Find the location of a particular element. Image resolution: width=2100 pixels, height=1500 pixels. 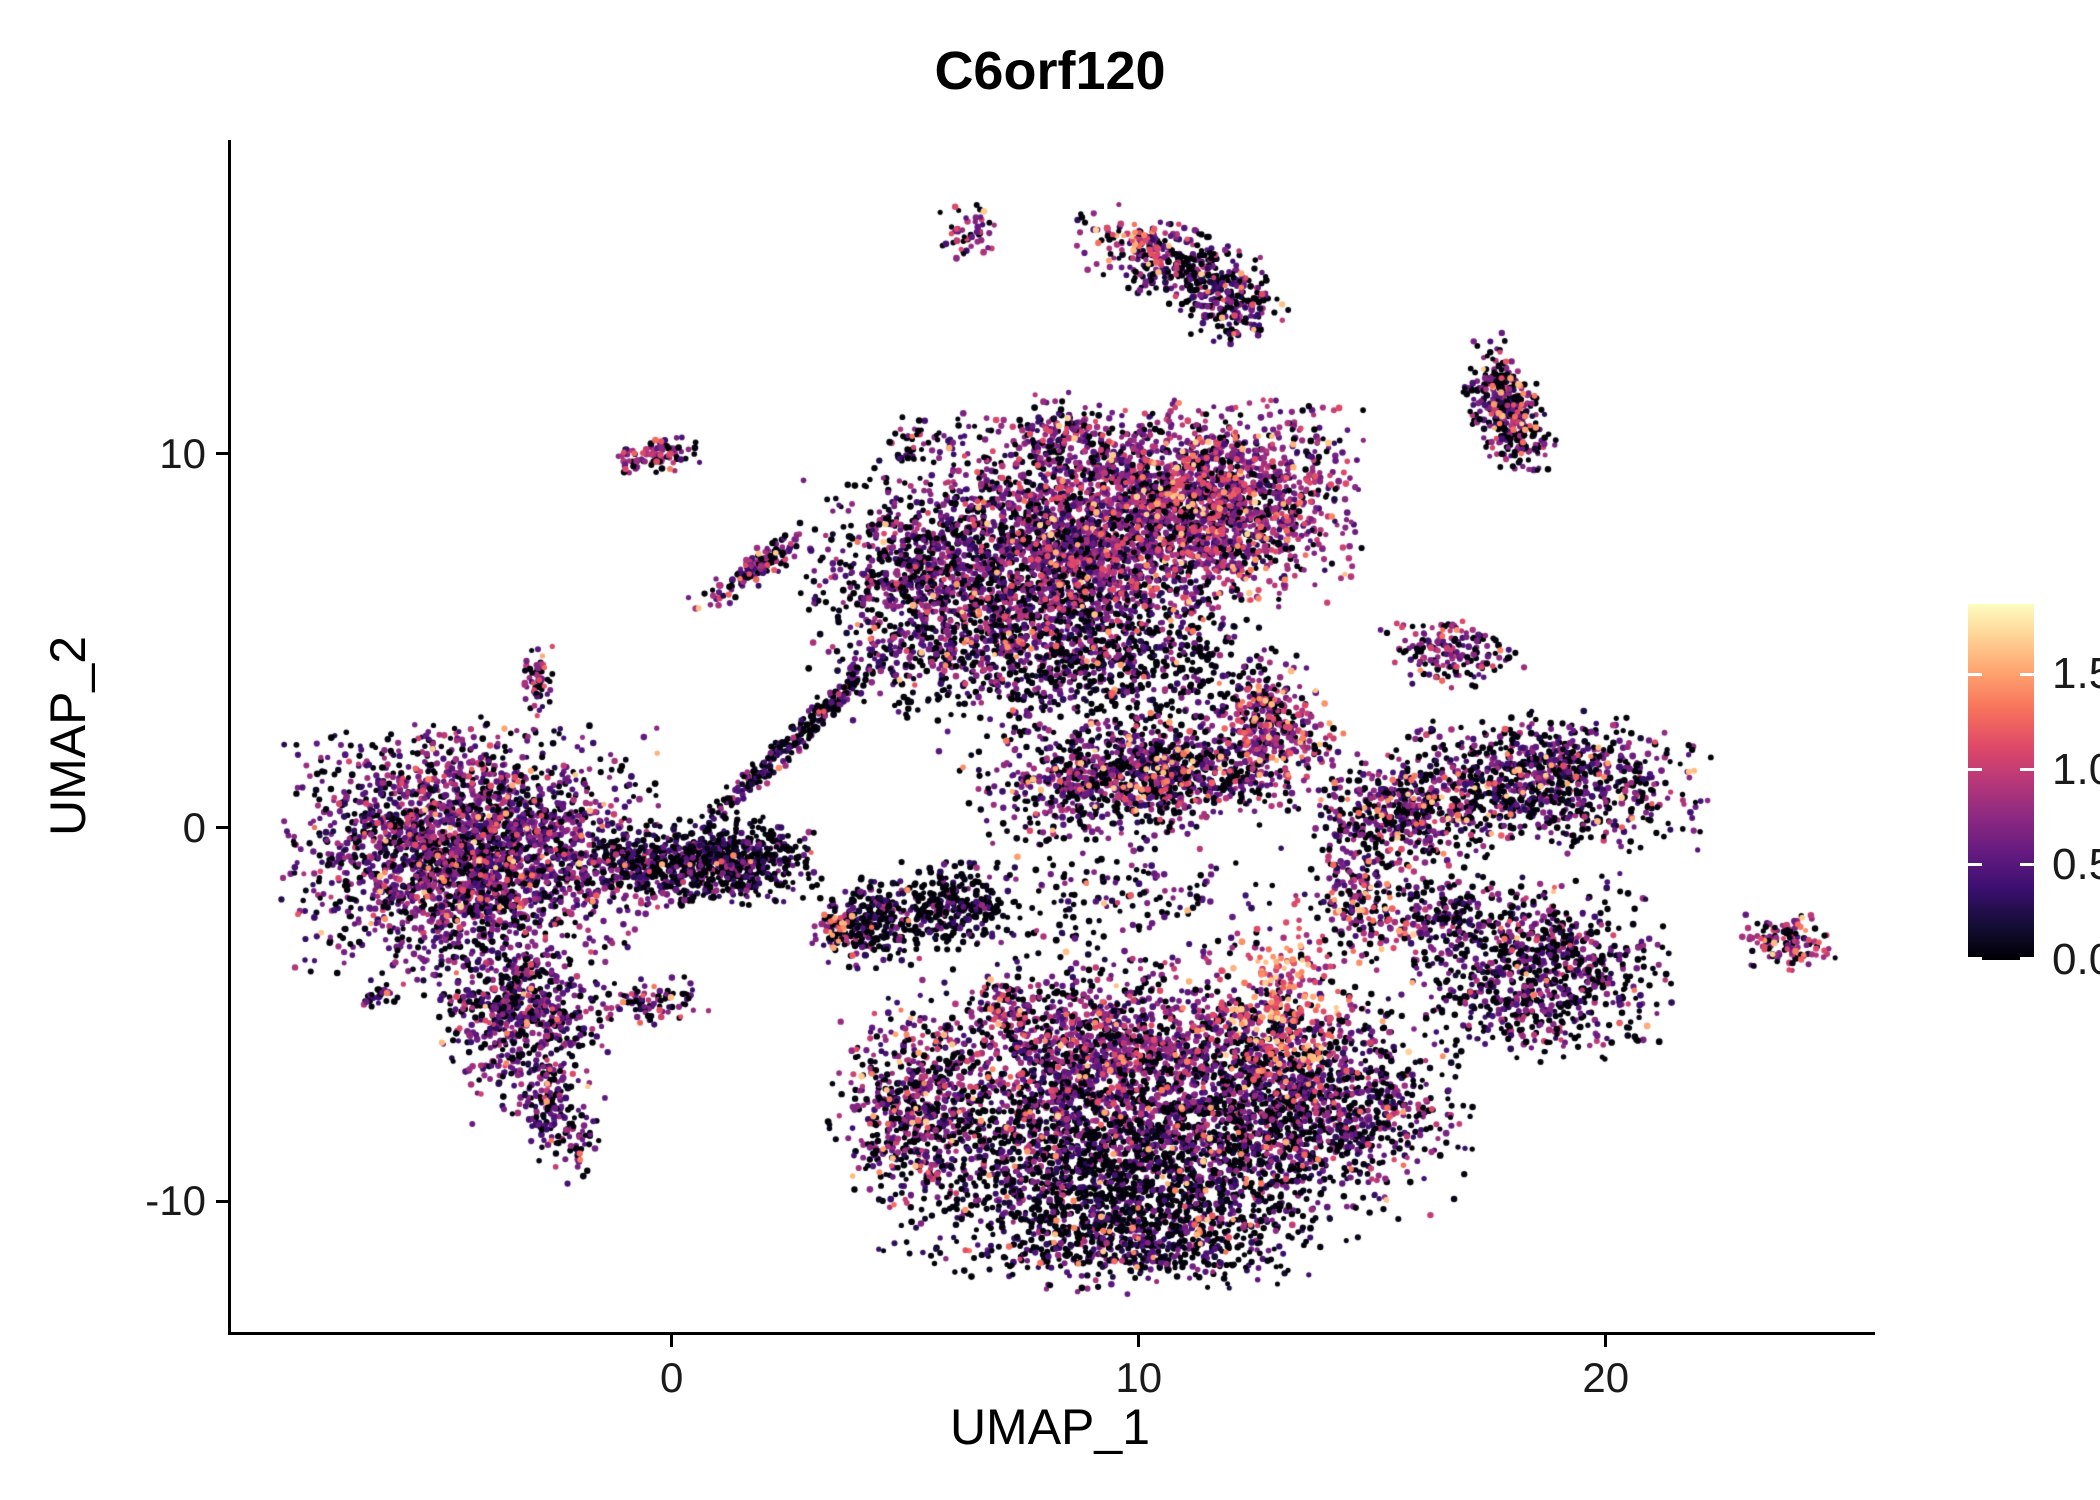

x-tick-label: 10 is located at coordinates (1139, 1377).